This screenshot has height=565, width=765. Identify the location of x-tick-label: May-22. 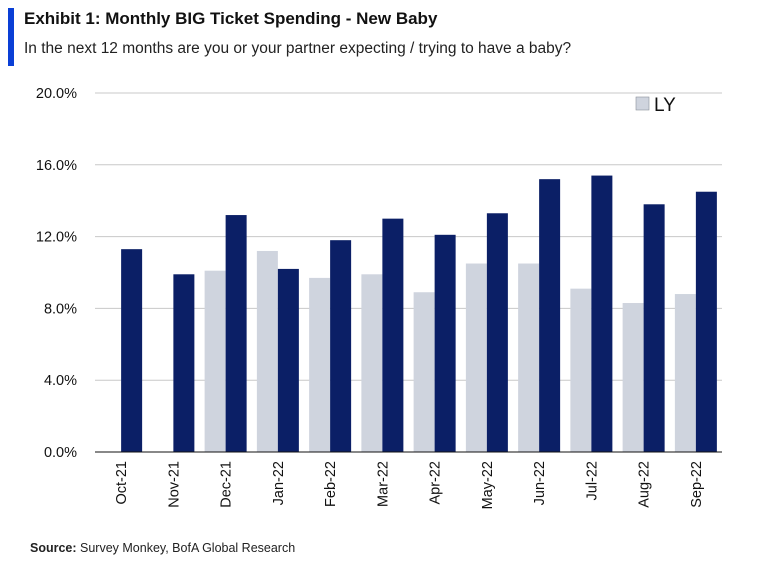
(488, 485).